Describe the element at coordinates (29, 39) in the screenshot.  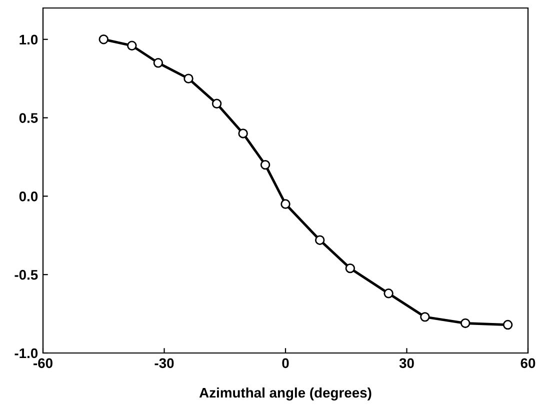
I see `y-tick-label: 1.0` at that location.